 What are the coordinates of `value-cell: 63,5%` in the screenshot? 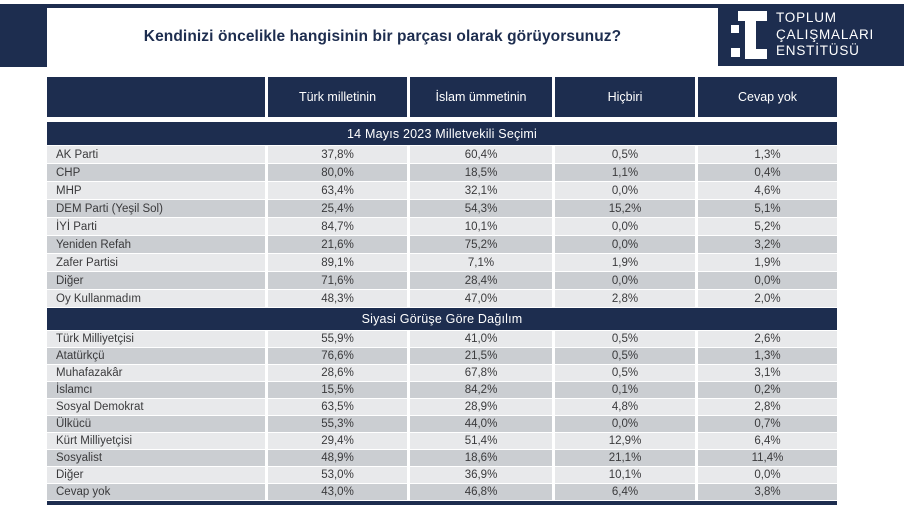 It's located at (337, 407).